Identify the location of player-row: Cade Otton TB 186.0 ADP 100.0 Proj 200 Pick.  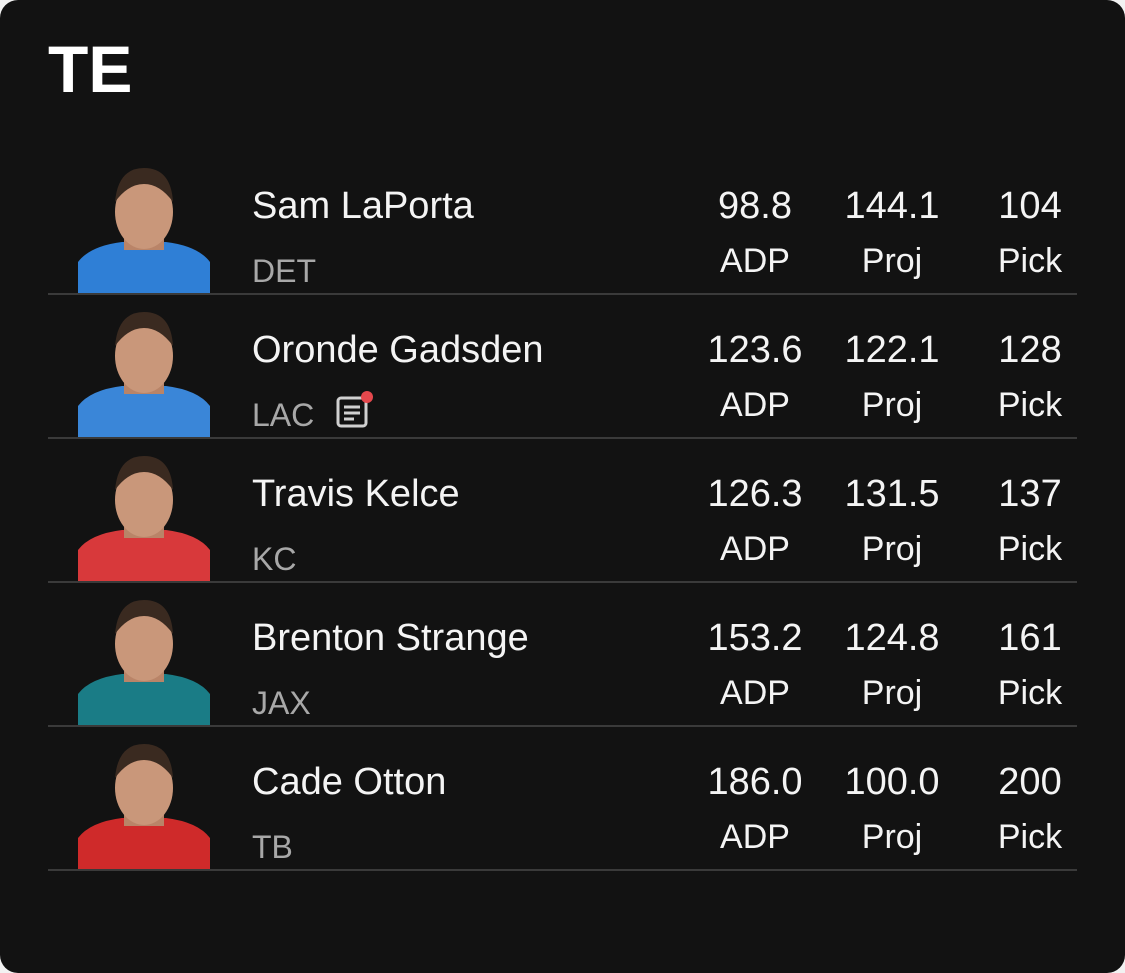
(562, 807).